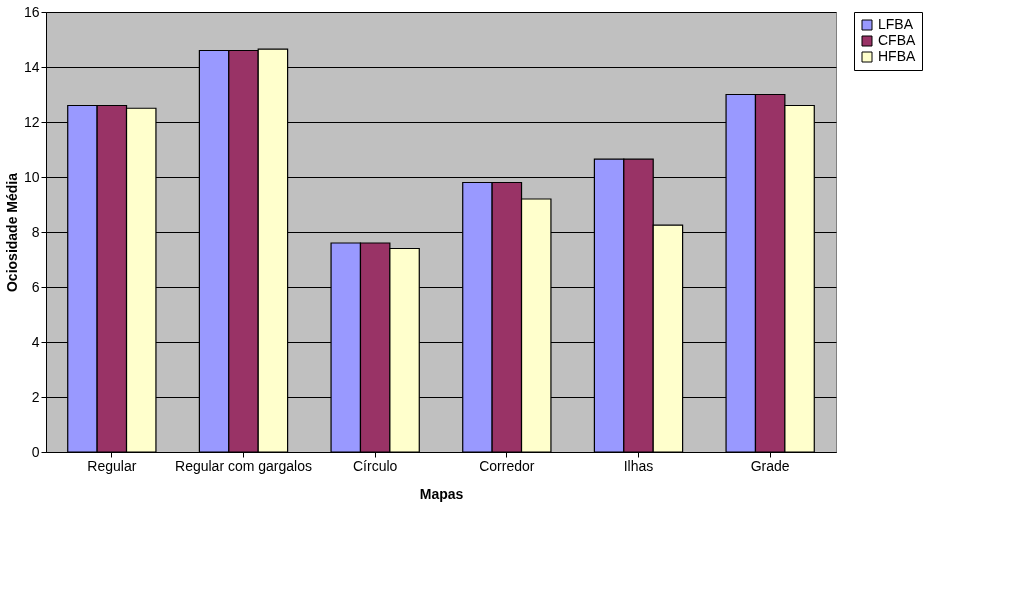 The height and width of the screenshot is (599, 1013). I want to click on x-tick-label: Corredor, so click(507, 465).